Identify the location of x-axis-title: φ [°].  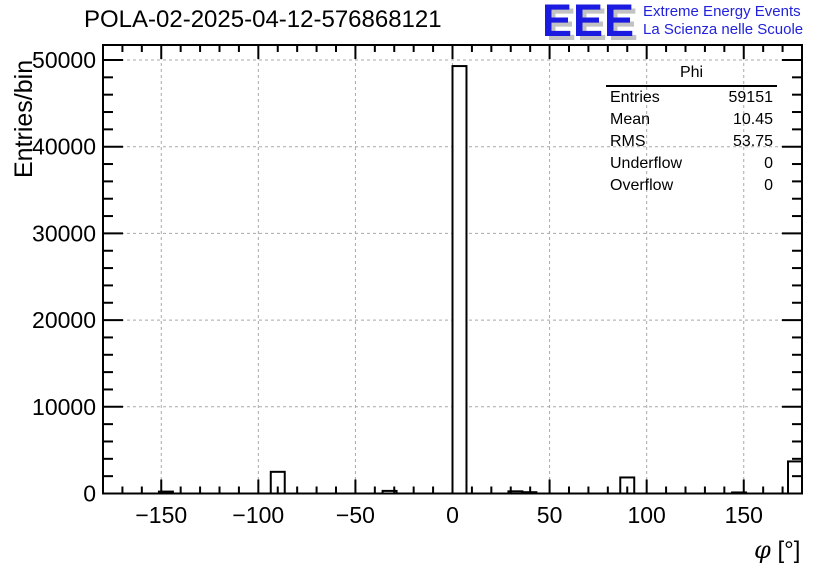
(777, 550).